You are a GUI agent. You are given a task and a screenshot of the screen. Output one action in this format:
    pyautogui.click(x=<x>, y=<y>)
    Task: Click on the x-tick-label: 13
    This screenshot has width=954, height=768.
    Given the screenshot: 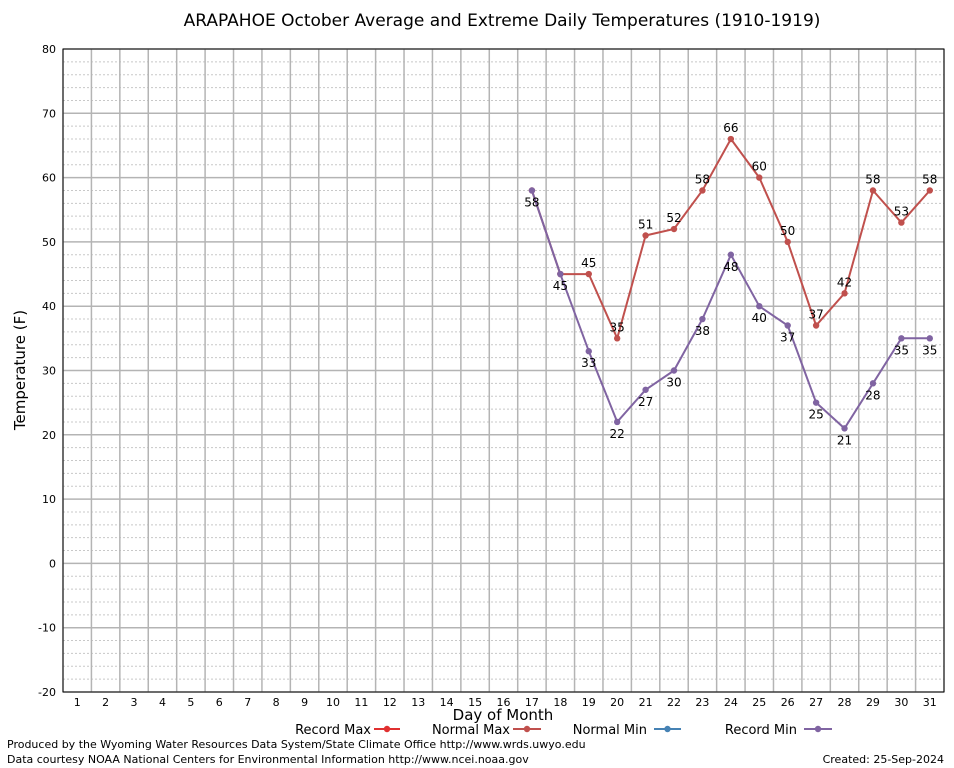 What is the action you would take?
    pyautogui.click(x=418, y=702)
    